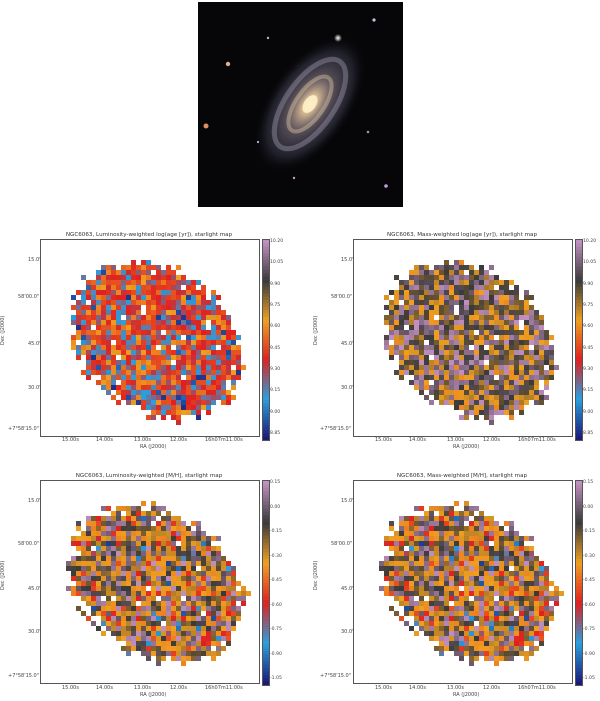 The width and height of the screenshot is (600, 701). What do you see at coordinates (300, 104) in the screenshot?
I see `galaxy-image` at bounding box center [300, 104].